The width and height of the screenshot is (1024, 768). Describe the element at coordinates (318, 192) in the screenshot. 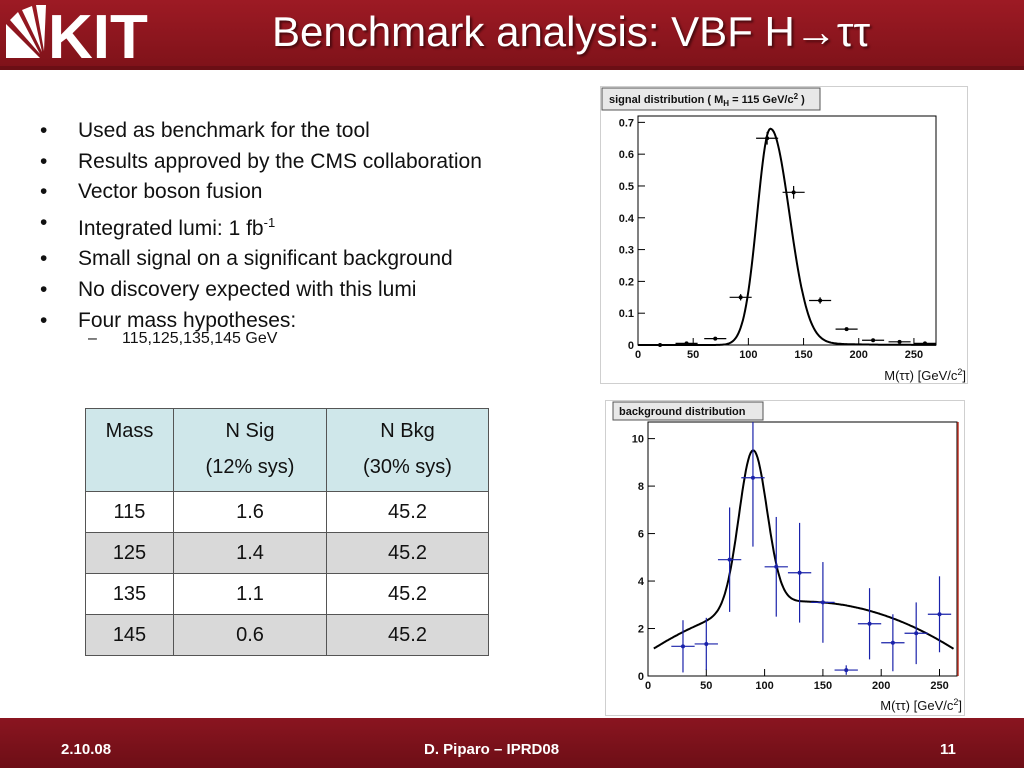

I see `bullet-item: • Vector boson fusion` at that location.